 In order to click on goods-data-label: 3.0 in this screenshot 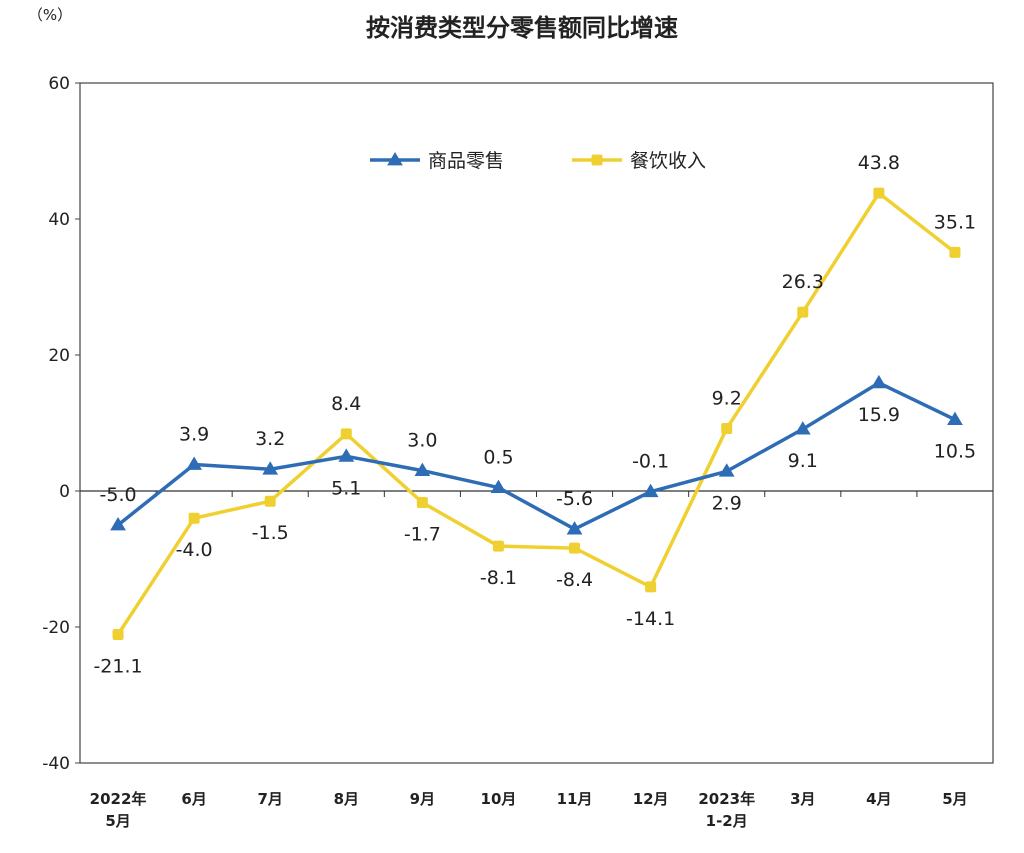, I will do `click(422, 441)`.